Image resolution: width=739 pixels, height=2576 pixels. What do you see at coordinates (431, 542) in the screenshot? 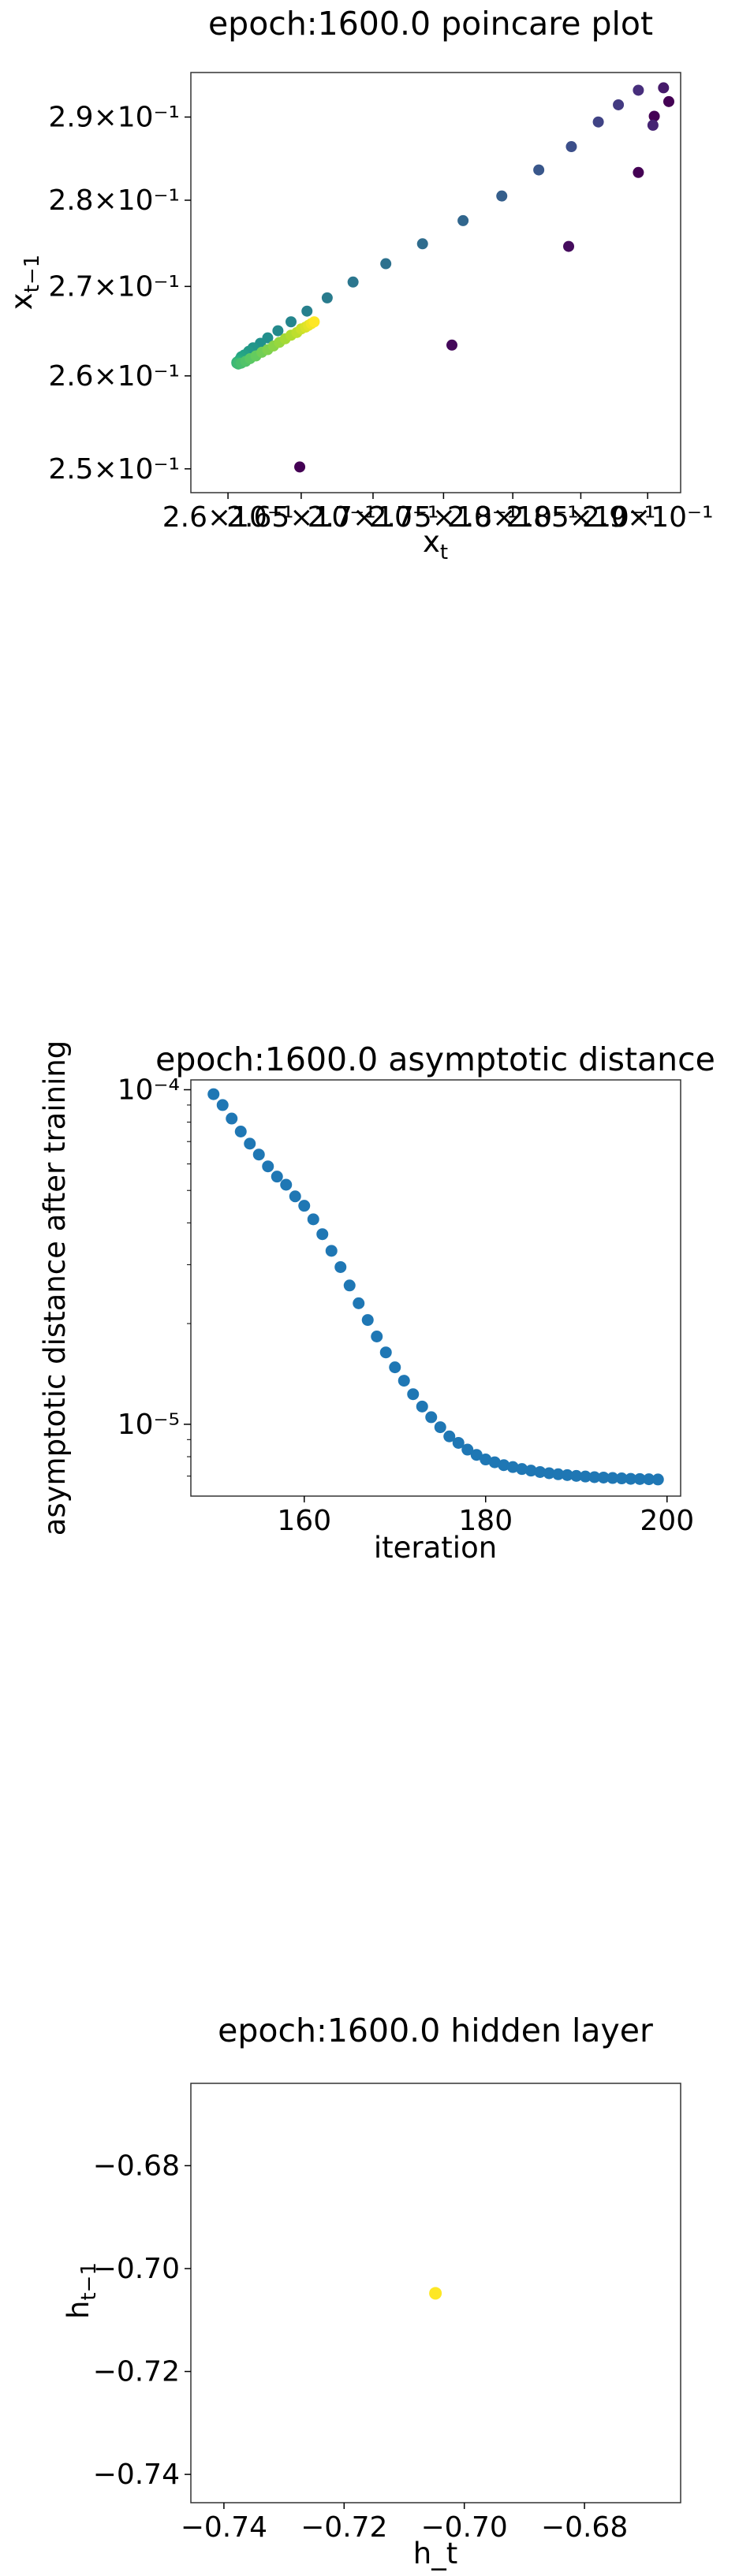
I see `poincare-x-label-main: x` at bounding box center [431, 542].